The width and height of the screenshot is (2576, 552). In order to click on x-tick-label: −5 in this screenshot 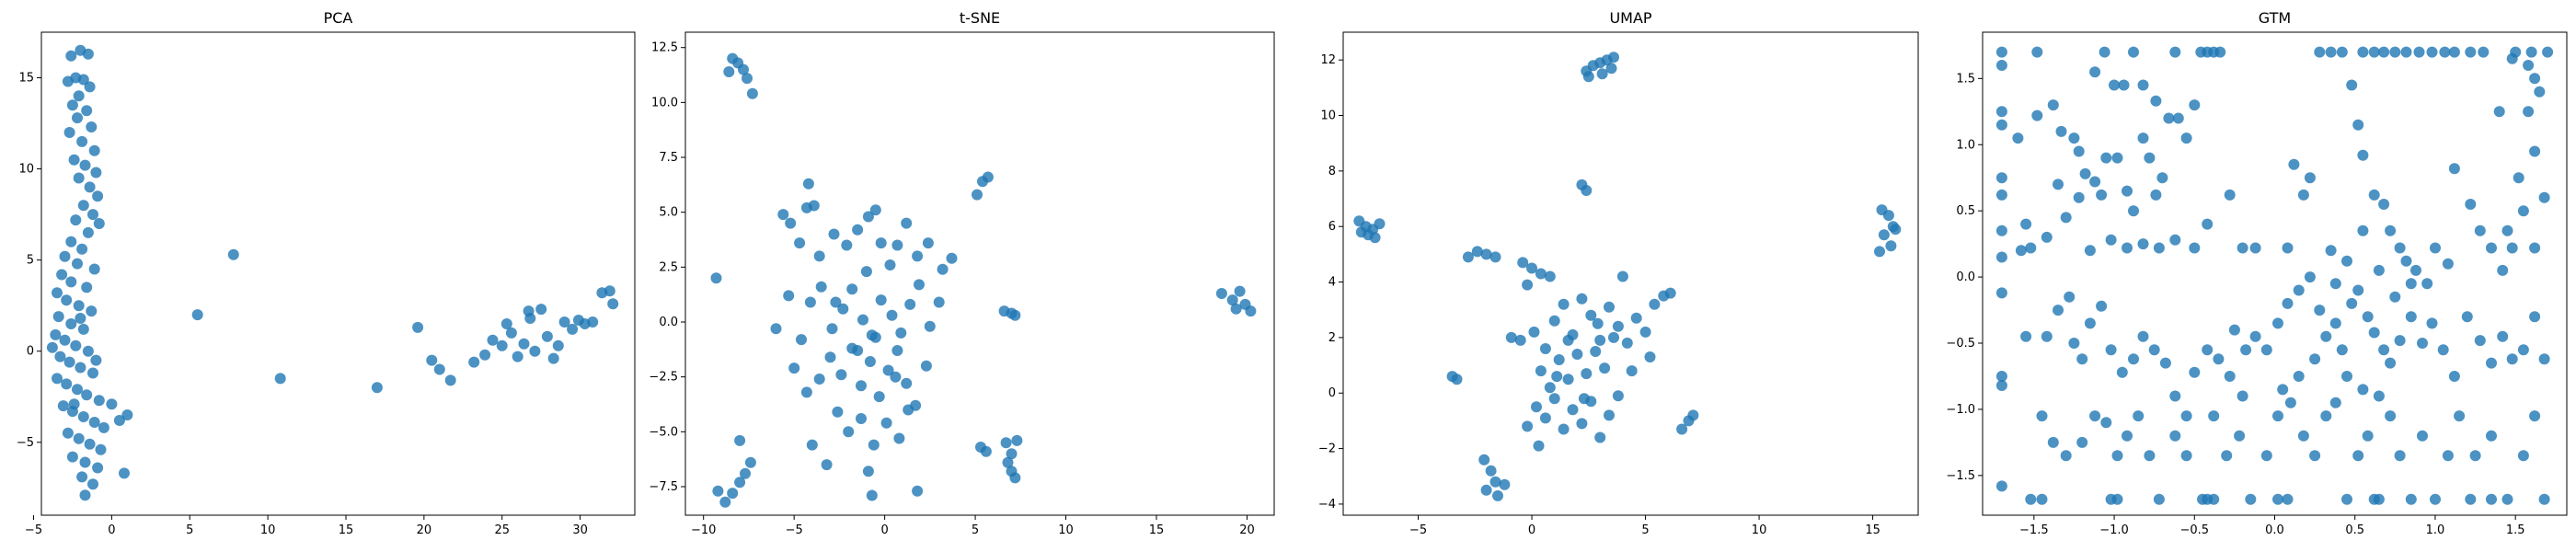, I will do `click(33, 530)`.